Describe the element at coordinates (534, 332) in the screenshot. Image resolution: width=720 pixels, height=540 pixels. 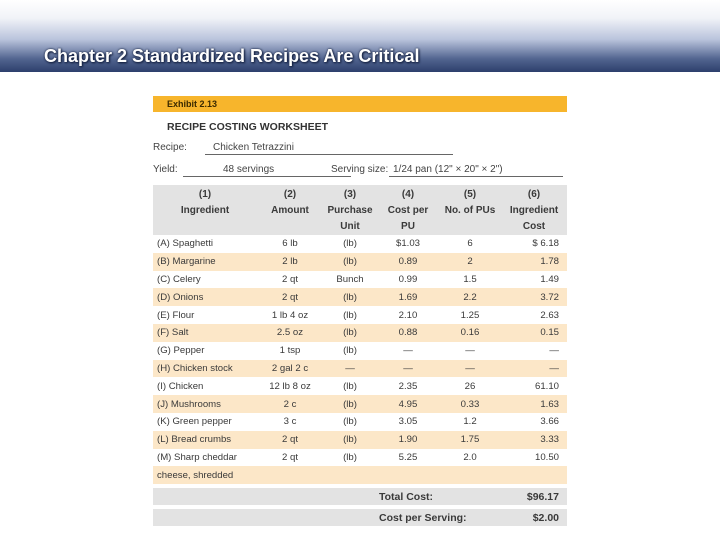
I see `ingredient-cost-cell: 0.15` at that location.